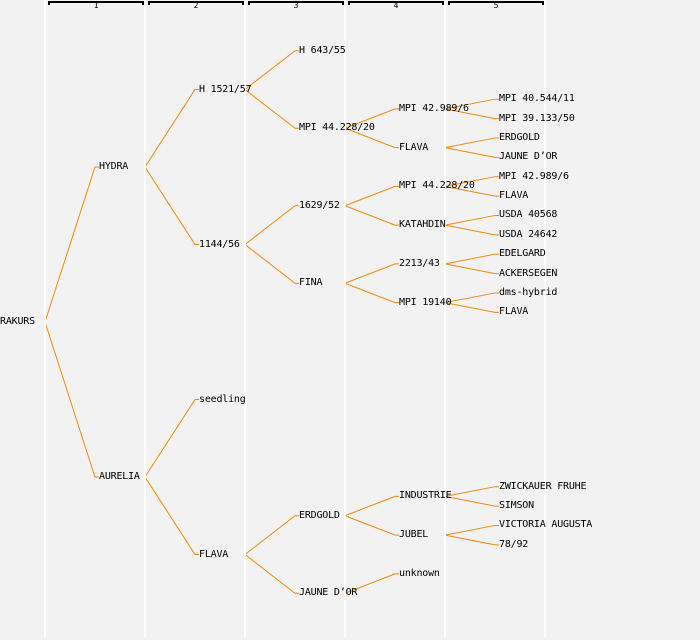  What do you see at coordinates (422, 225) in the screenshot?
I see `tree-node: KATAHDIN` at bounding box center [422, 225].